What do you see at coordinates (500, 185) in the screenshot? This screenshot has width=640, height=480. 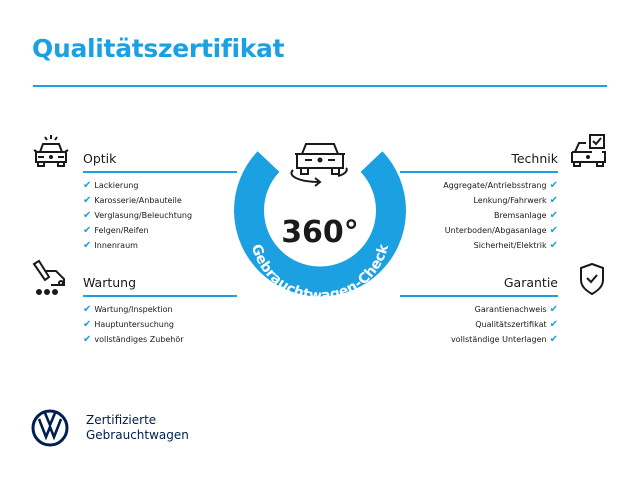 I see `list-item: Aggregate/Antriebsstrang ✔` at bounding box center [500, 185].